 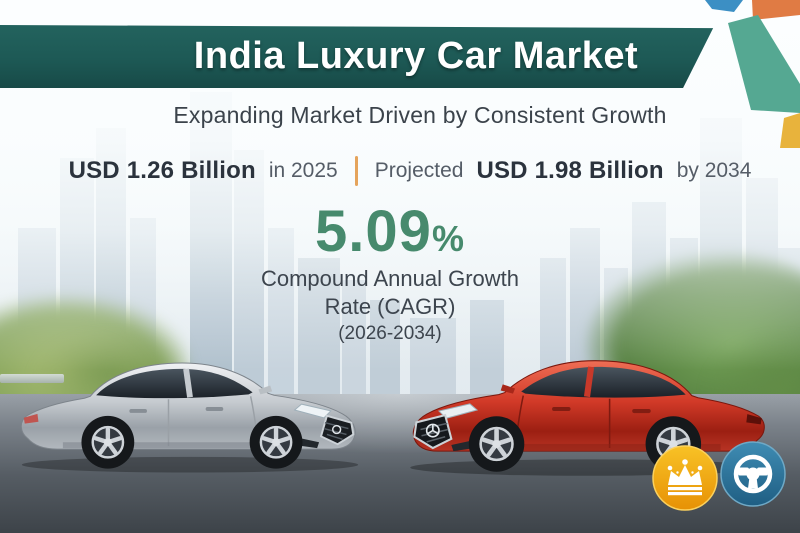 I want to click on projected-label: Projected, so click(x=419, y=170).